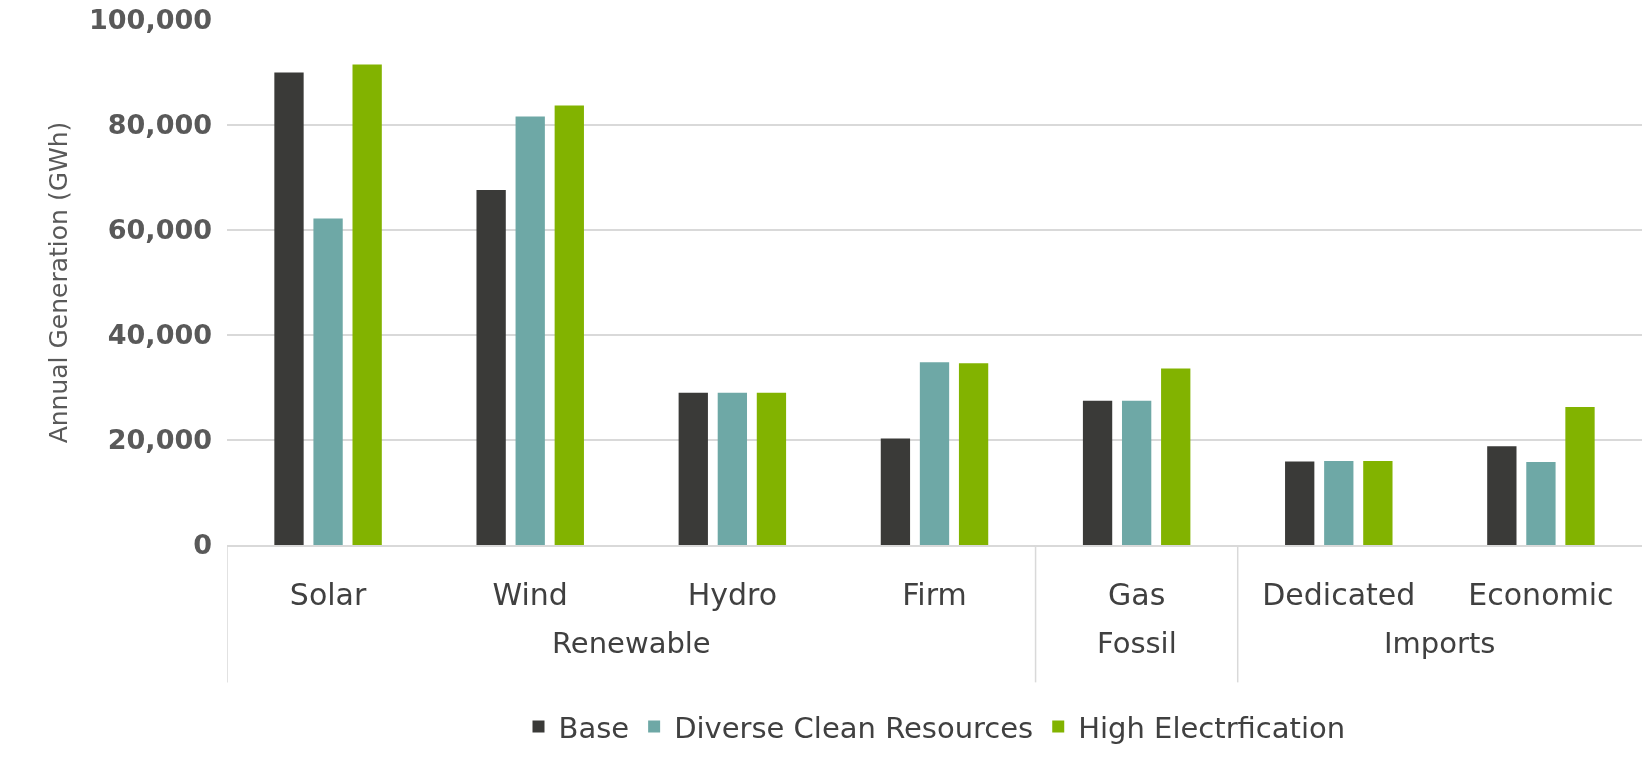 Image resolution: width=1650 pixels, height=760 pixels. I want to click on y-tick-label: 40,000, so click(159, 335).